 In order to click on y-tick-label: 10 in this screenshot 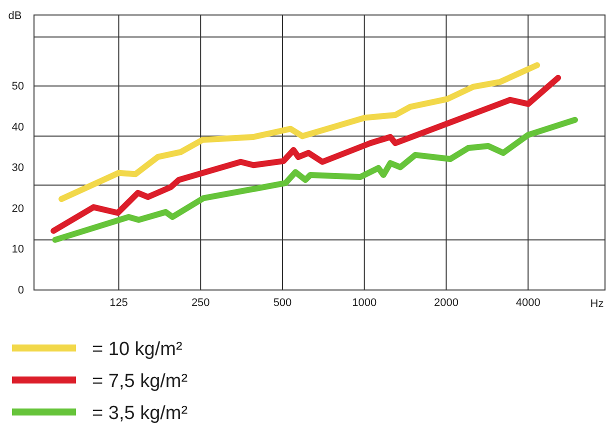, I will do `click(18, 250)`.